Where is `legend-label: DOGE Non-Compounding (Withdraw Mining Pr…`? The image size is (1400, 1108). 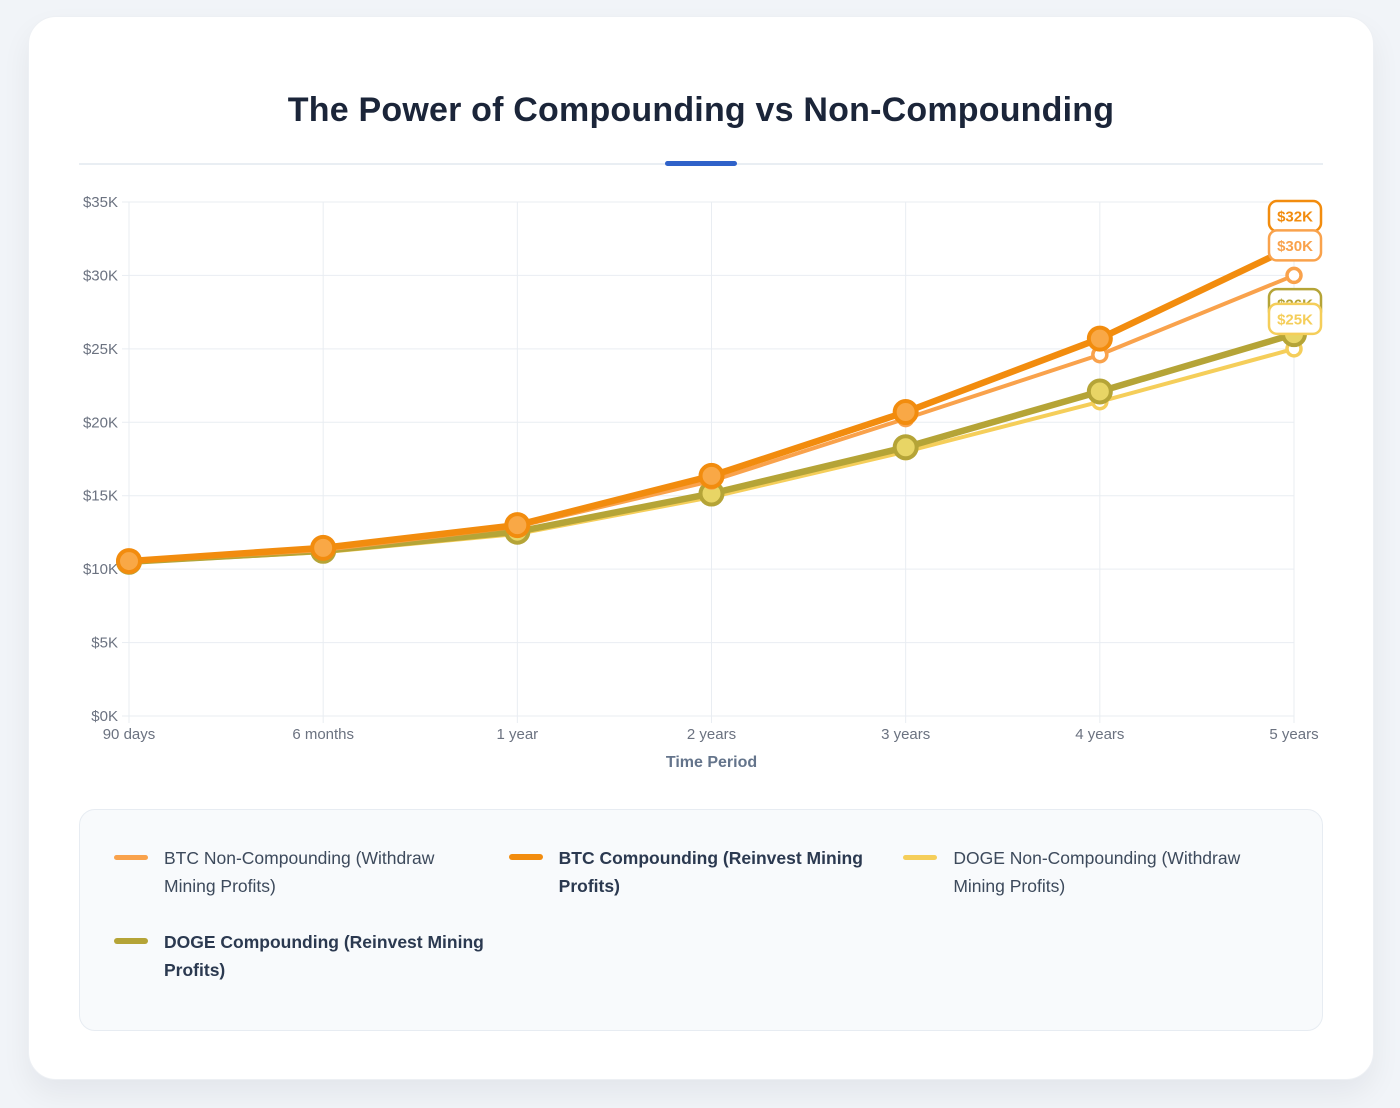
legend-label: DOGE Non-Compounding (Withdraw Mining Pr… is located at coordinates (1097, 872).